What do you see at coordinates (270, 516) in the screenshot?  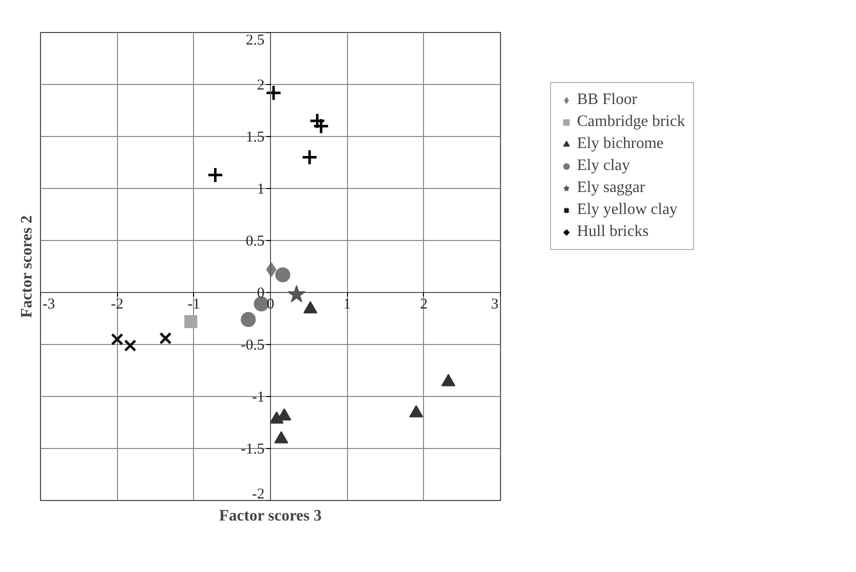 I see `x-axis-title: Factor scores 3` at bounding box center [270, 516].